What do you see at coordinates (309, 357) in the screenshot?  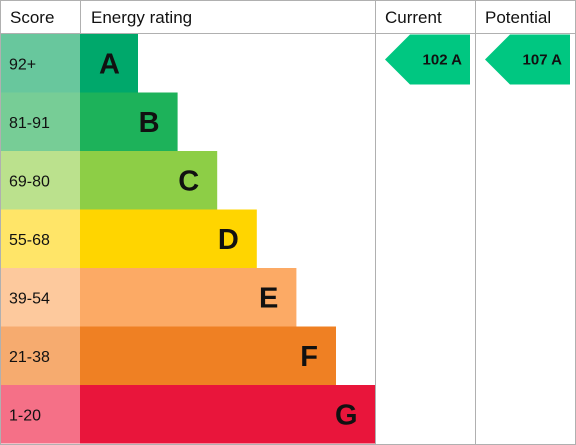 I see `band-letter-f: F` at bounding box center [309, 357].